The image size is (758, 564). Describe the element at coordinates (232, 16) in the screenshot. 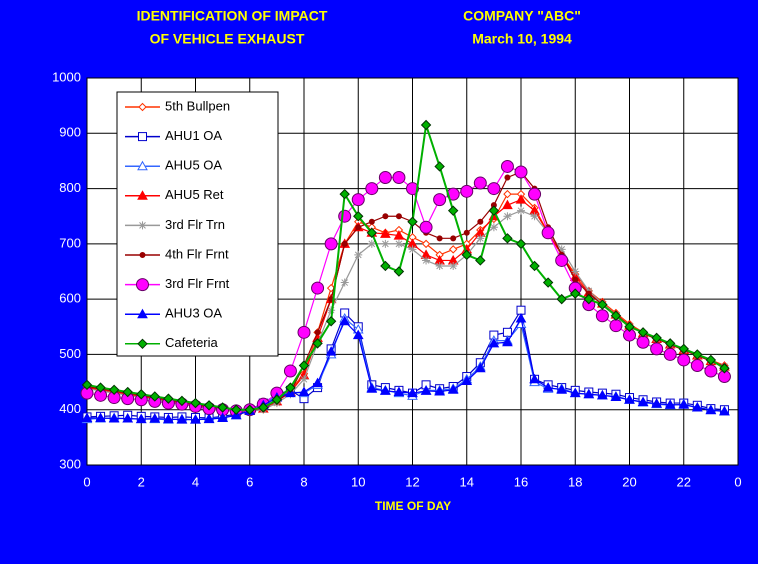

I see `chart-title: IDENTIFICATION OF IMPACT` at that location.